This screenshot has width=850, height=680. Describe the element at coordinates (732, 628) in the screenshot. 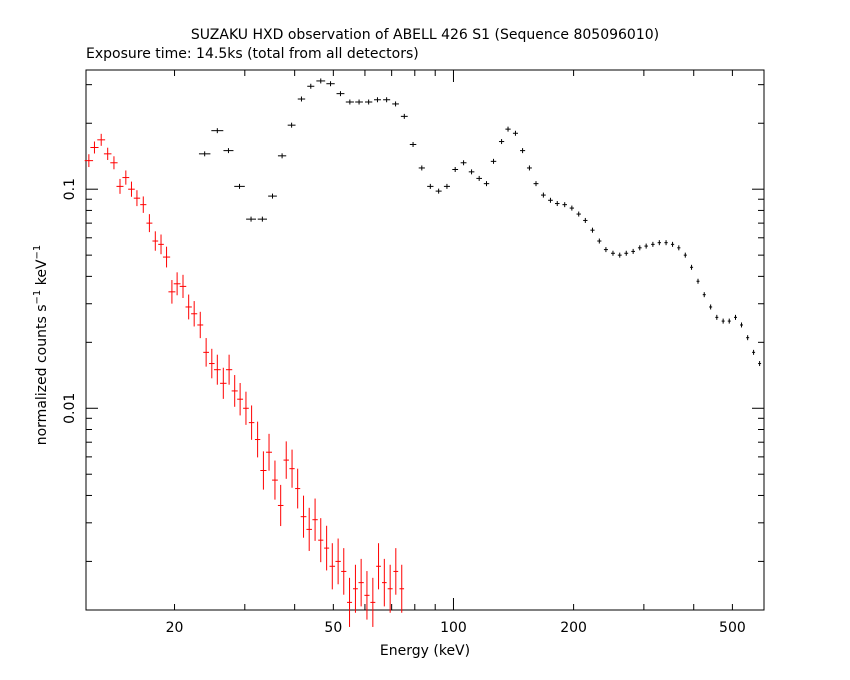

I see `x-tick-label: 500` at that location.